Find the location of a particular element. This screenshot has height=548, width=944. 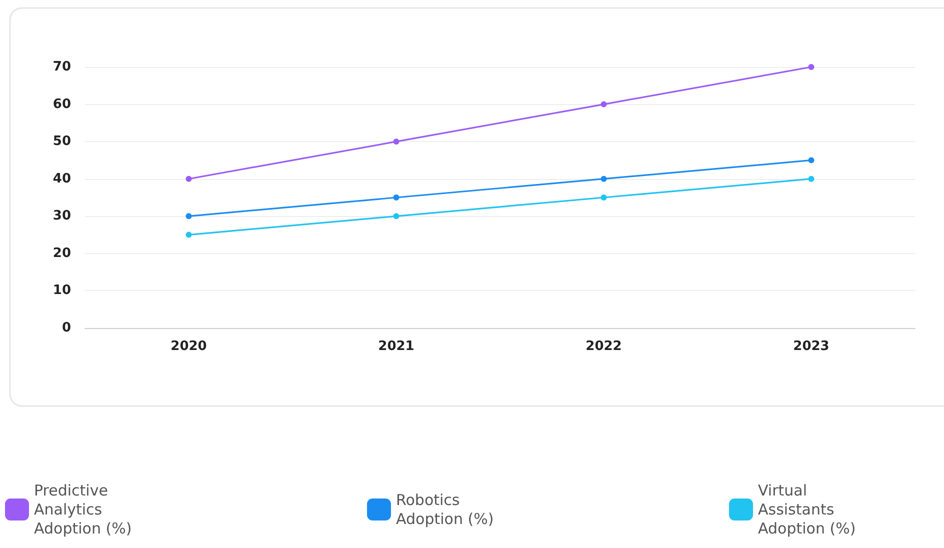

x-tick-label: 2022 is located at coordinates (604, 346).